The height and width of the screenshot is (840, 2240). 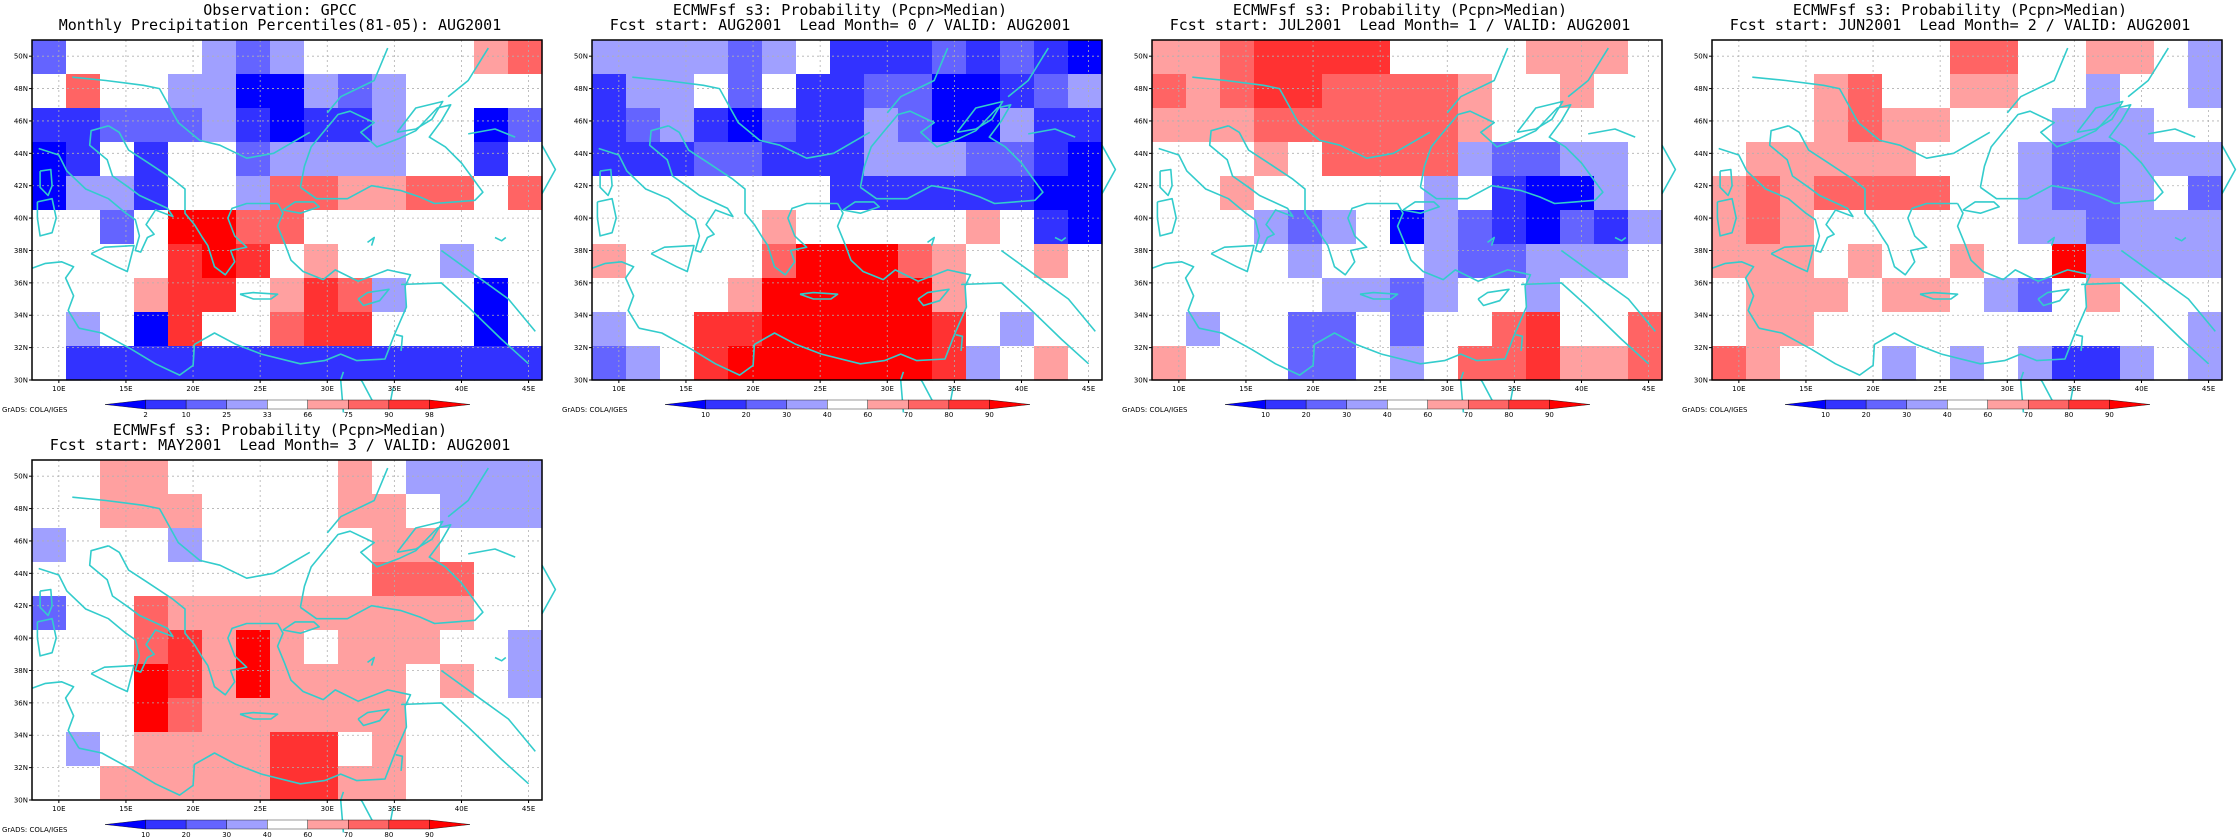 I want to click on y-tick-label: 44N, so click(x=1141, y=154).